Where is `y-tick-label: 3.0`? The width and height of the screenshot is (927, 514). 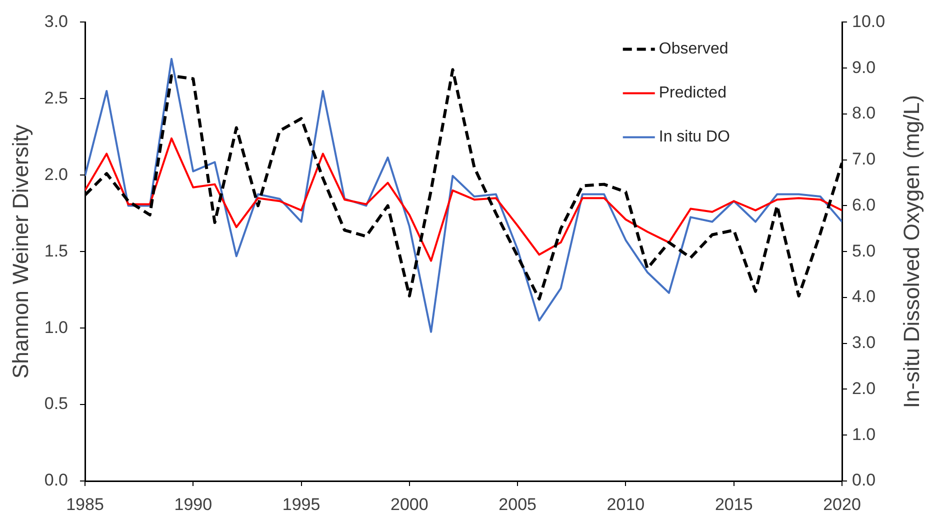
y-tick-label: 3.0 is located at coordinates (56, 21).